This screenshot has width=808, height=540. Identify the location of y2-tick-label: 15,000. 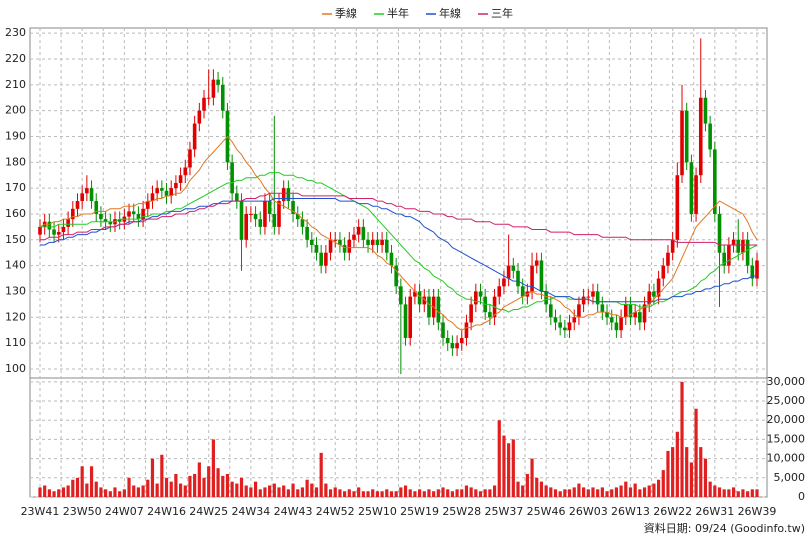
(786, 438).